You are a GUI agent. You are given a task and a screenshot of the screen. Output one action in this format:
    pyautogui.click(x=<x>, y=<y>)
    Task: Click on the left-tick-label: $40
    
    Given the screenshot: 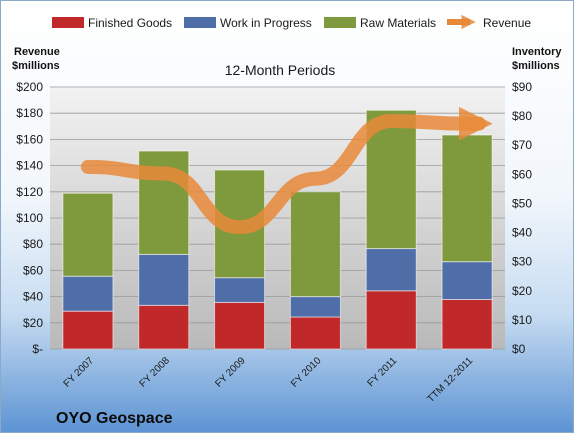 What is the action you would take?
    pyautogui.click(x=33, y=297)
    